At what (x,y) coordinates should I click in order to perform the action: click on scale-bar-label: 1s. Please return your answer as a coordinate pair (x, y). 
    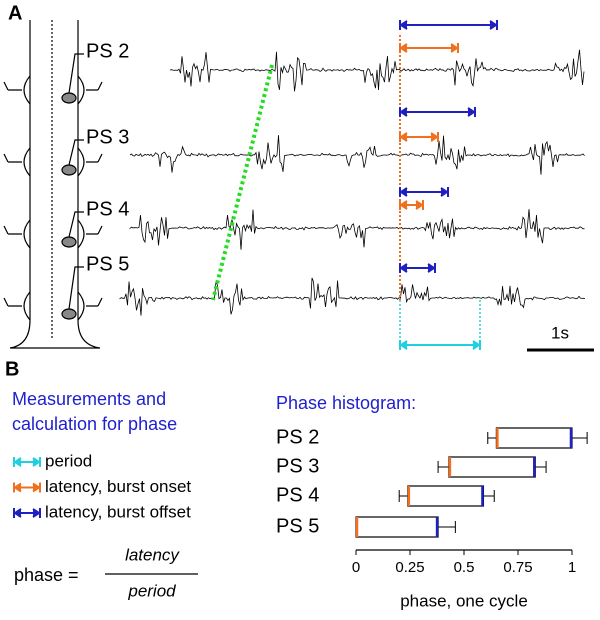
    Looking at the image, I should click on (560, 332).